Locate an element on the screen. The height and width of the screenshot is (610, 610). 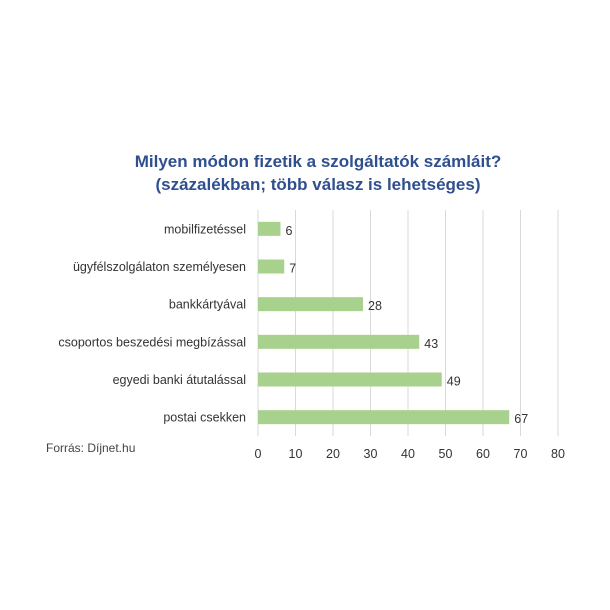
x-tick-label: 50 is located at coordinates (446, 454).